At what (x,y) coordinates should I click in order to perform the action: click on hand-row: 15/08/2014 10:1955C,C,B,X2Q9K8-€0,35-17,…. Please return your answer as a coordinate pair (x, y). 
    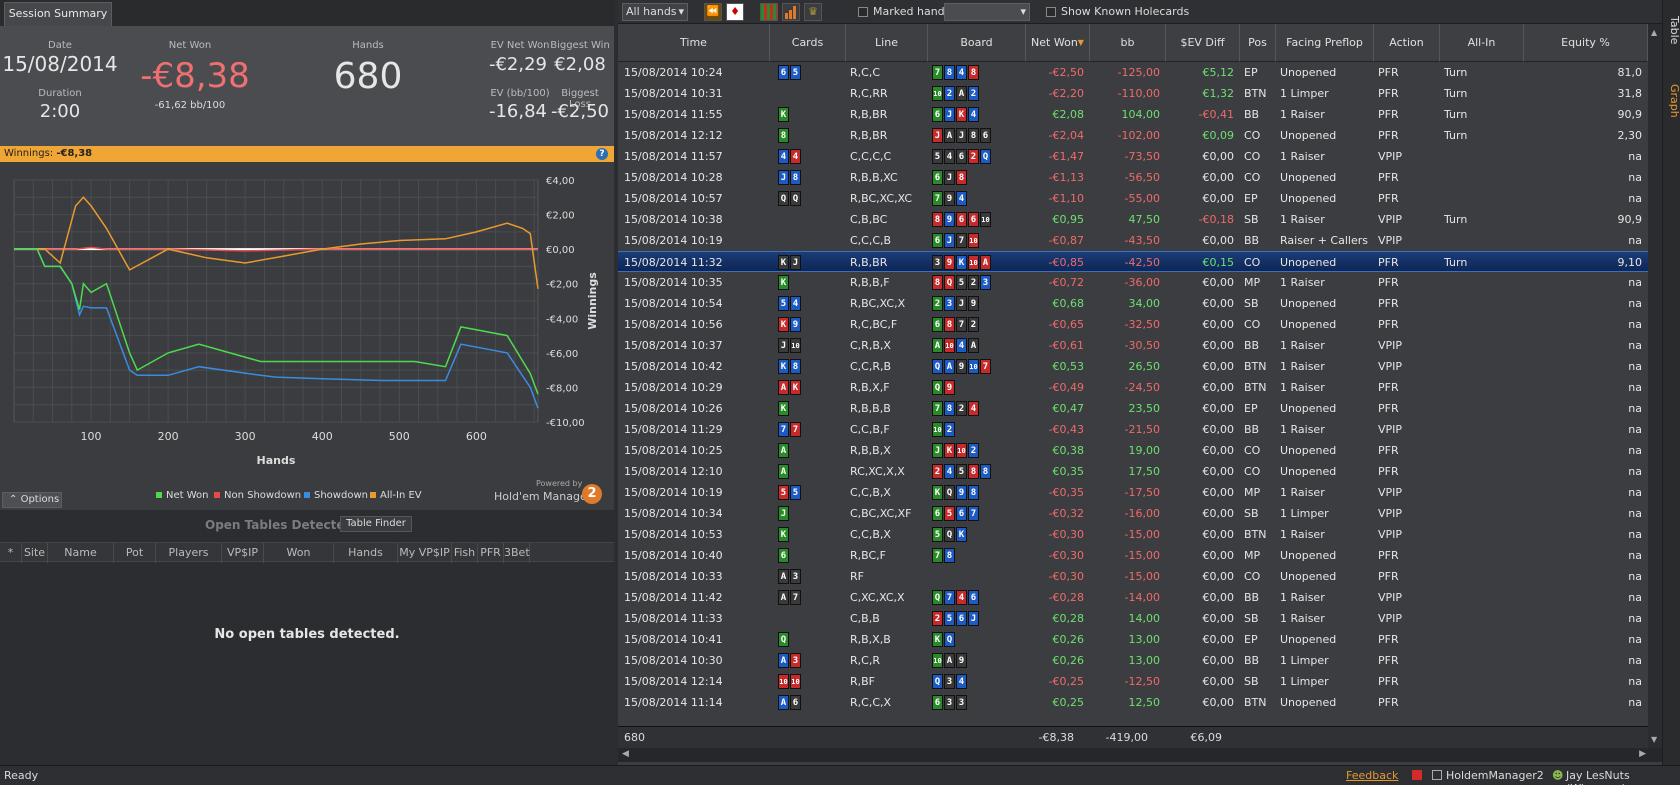
    Looking at the image, I should click on (1133, 492).